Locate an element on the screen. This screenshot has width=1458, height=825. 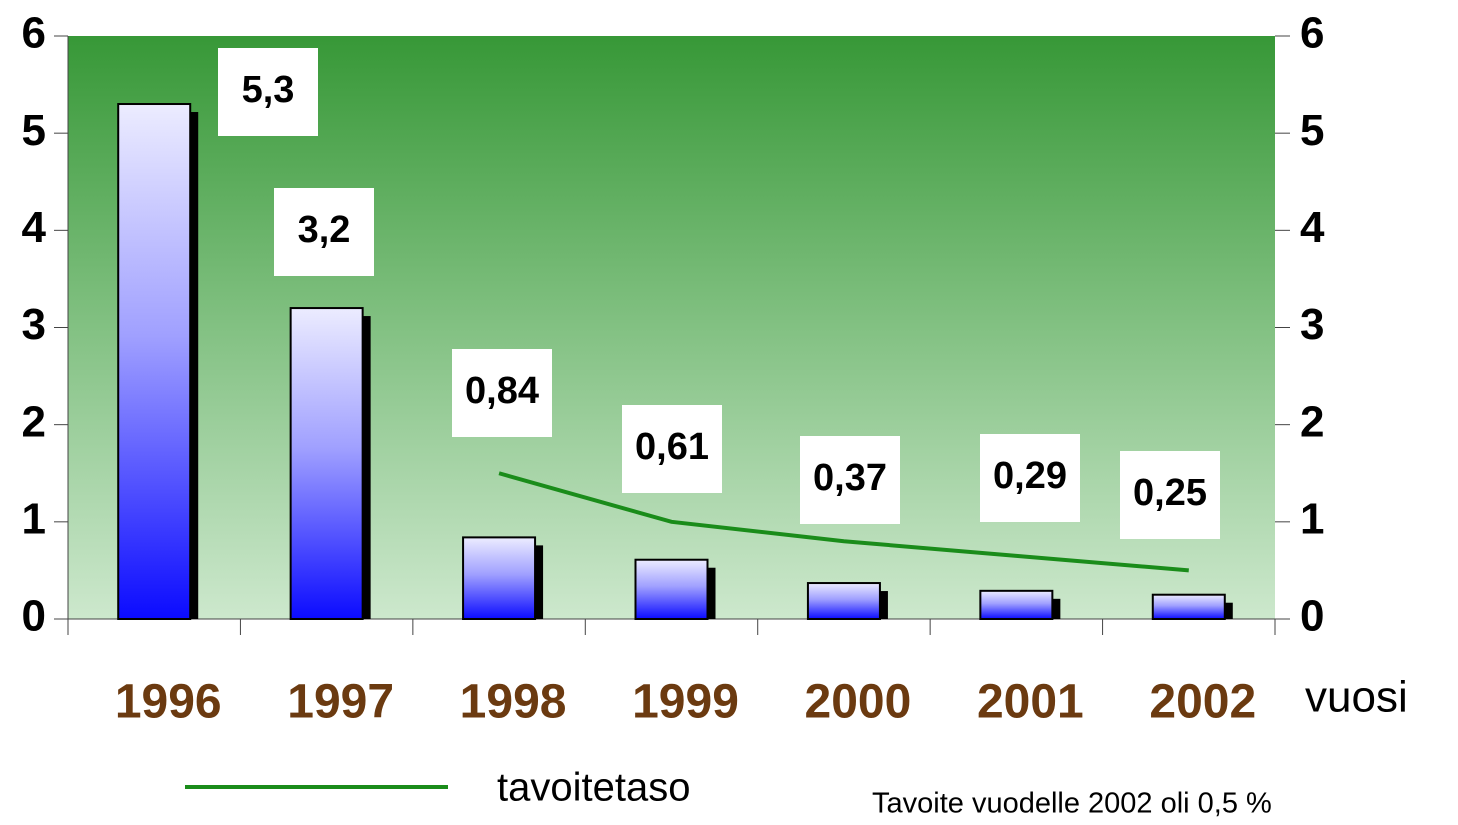
value-label: 0,84 is located at coordinates (502, 391).